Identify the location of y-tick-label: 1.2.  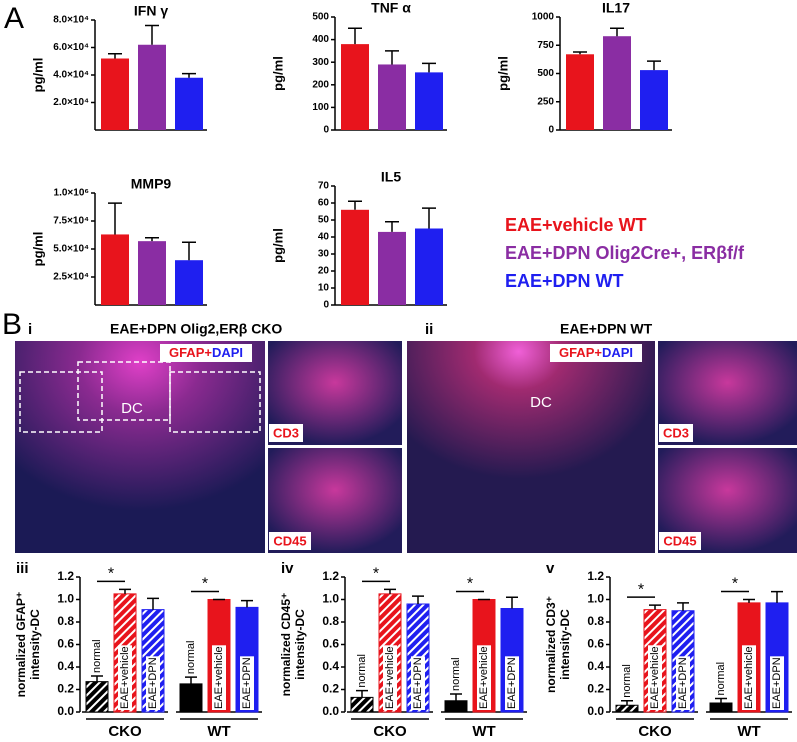
(65, 576).